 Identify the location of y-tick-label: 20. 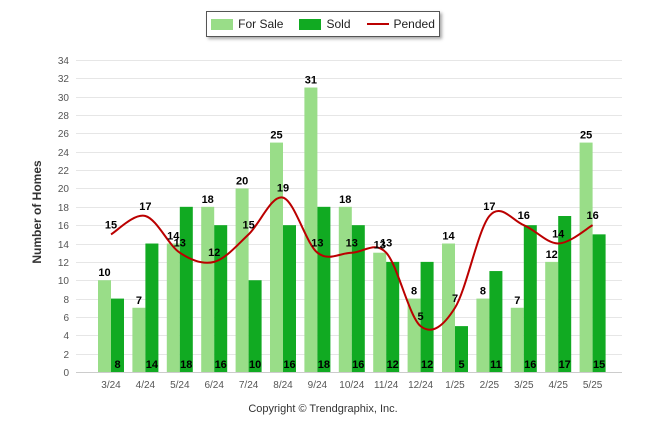
(64, 189).